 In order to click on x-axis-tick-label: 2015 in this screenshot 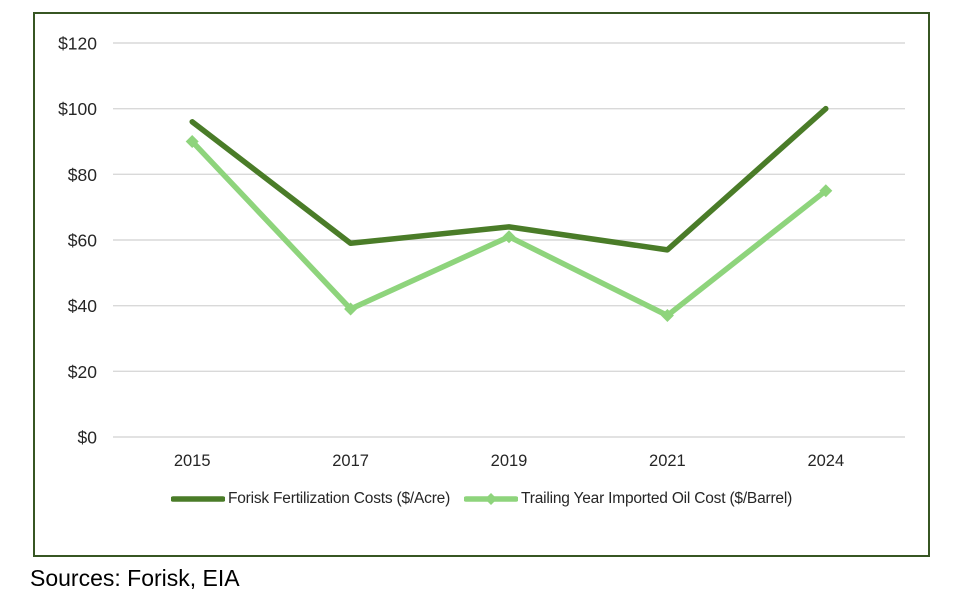, I will do `click(192, 461)`.